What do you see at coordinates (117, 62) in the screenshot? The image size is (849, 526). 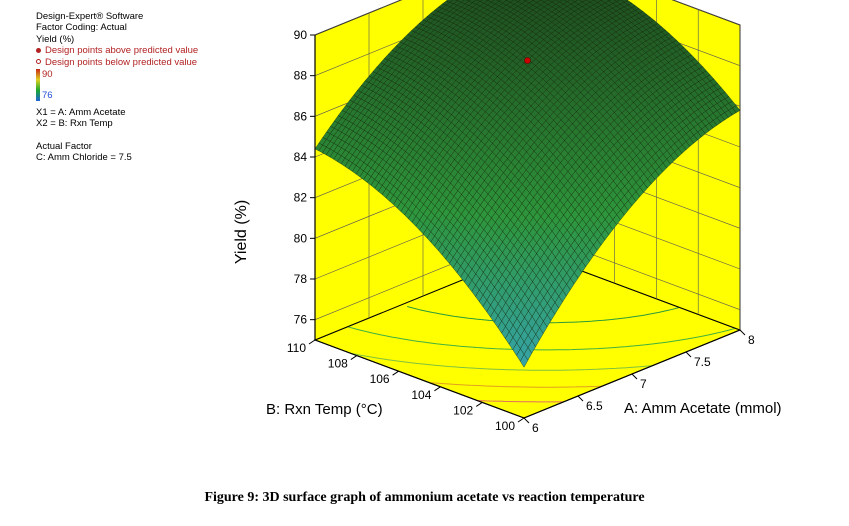 I see `legend-below-item: Design points below predicted value` at bounding box center [117, 62].